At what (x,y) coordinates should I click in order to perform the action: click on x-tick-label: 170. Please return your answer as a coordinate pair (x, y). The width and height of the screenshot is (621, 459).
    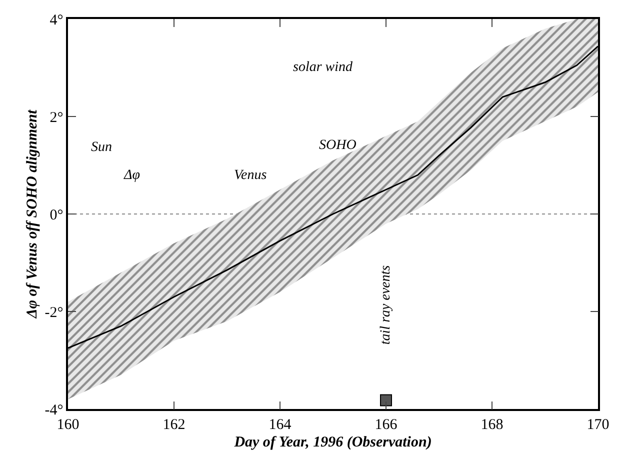
    Looking at the image, I should click on (598, 424).